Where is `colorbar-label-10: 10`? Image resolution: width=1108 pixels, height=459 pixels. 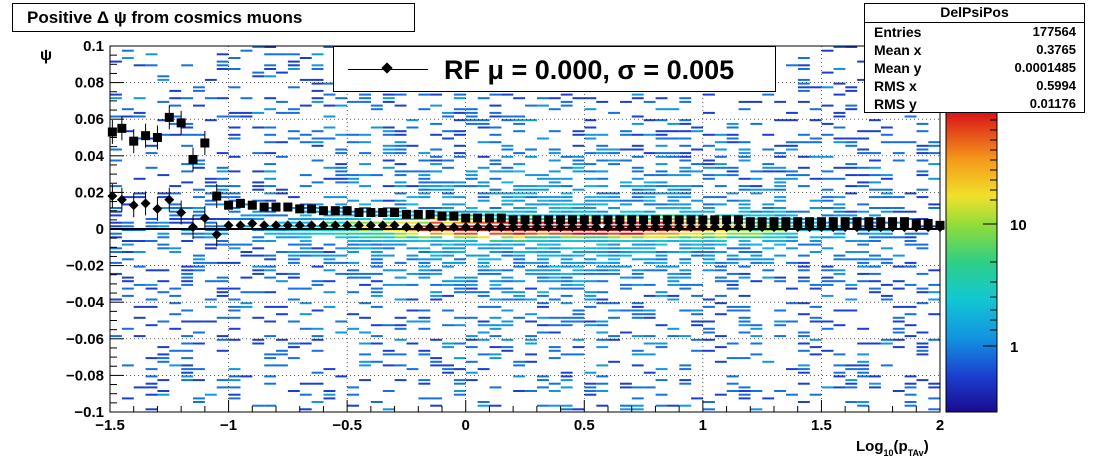
colorbar-label-10: 10 is located at coordinates (1018, 225).